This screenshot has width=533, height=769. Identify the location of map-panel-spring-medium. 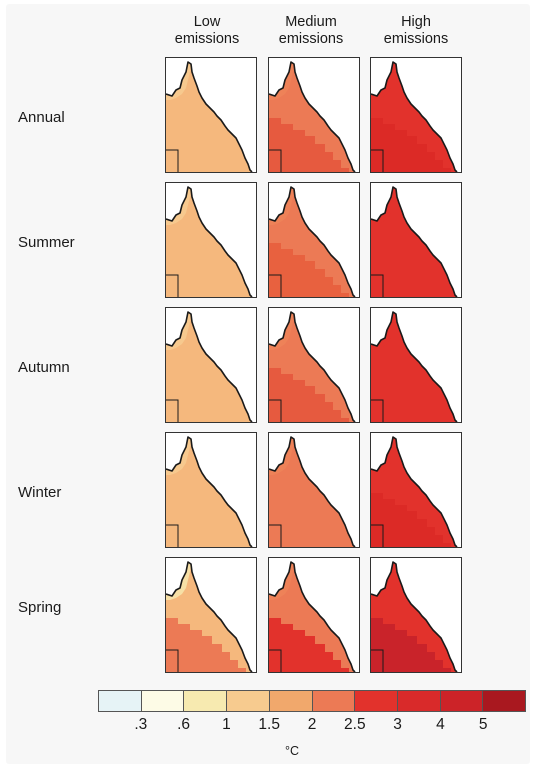
(314, 615).